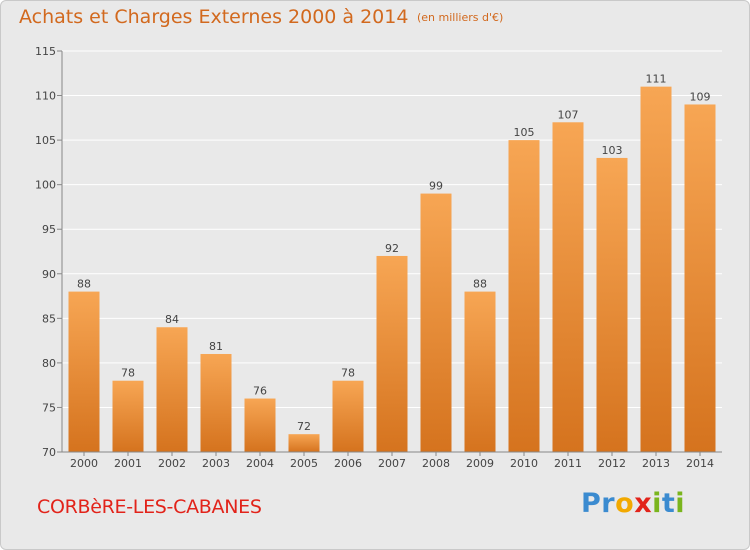 This screenshot has height=550, width=750. What do you see at coordinates (656, 463) in the screenshot?
I see `x-tick-label-2013: 2013` at bounding box center [656, 463].